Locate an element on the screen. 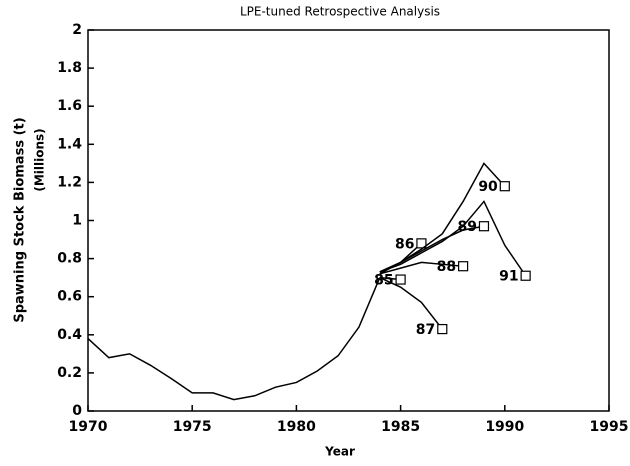  x-tick-label: 1990 is located at coordinates (504, 427).